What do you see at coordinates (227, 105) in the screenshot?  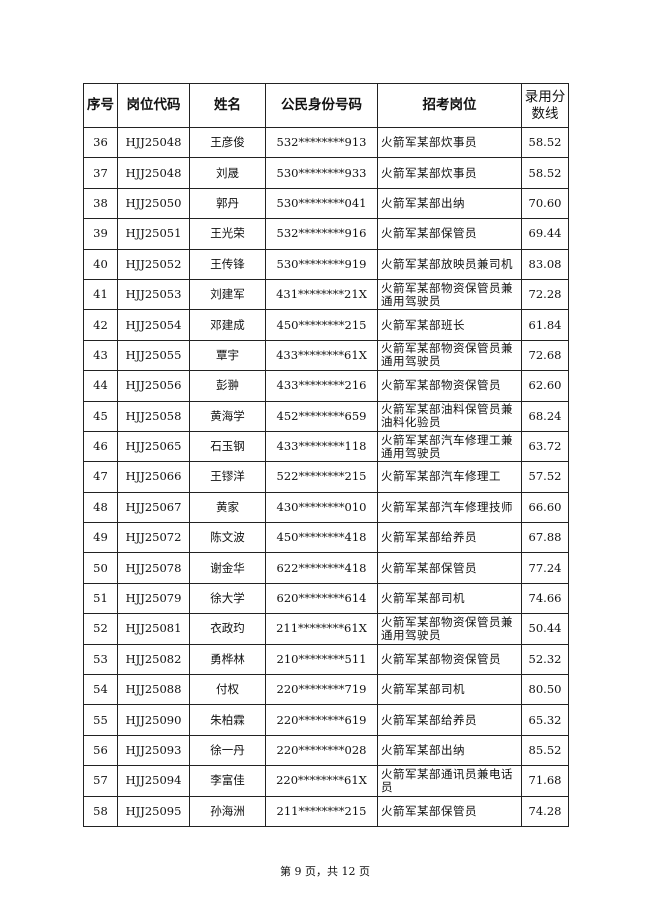 I see `header-name: 姓名` at bounding box center [227, 105].